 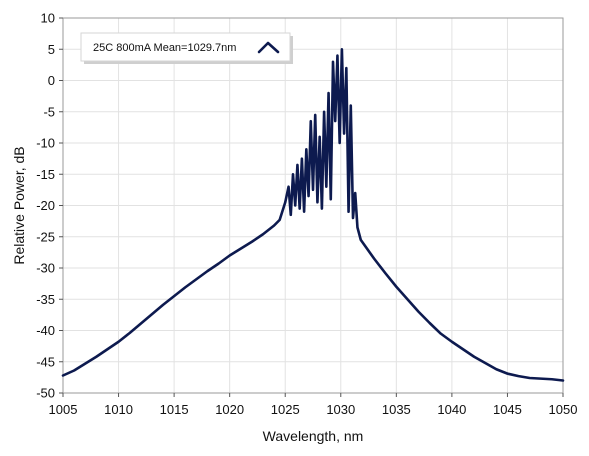 What do you see at coordinates (45, 268) in the screenshot?
I see `y-tick-label: -30` at bounding box center [45, 268].